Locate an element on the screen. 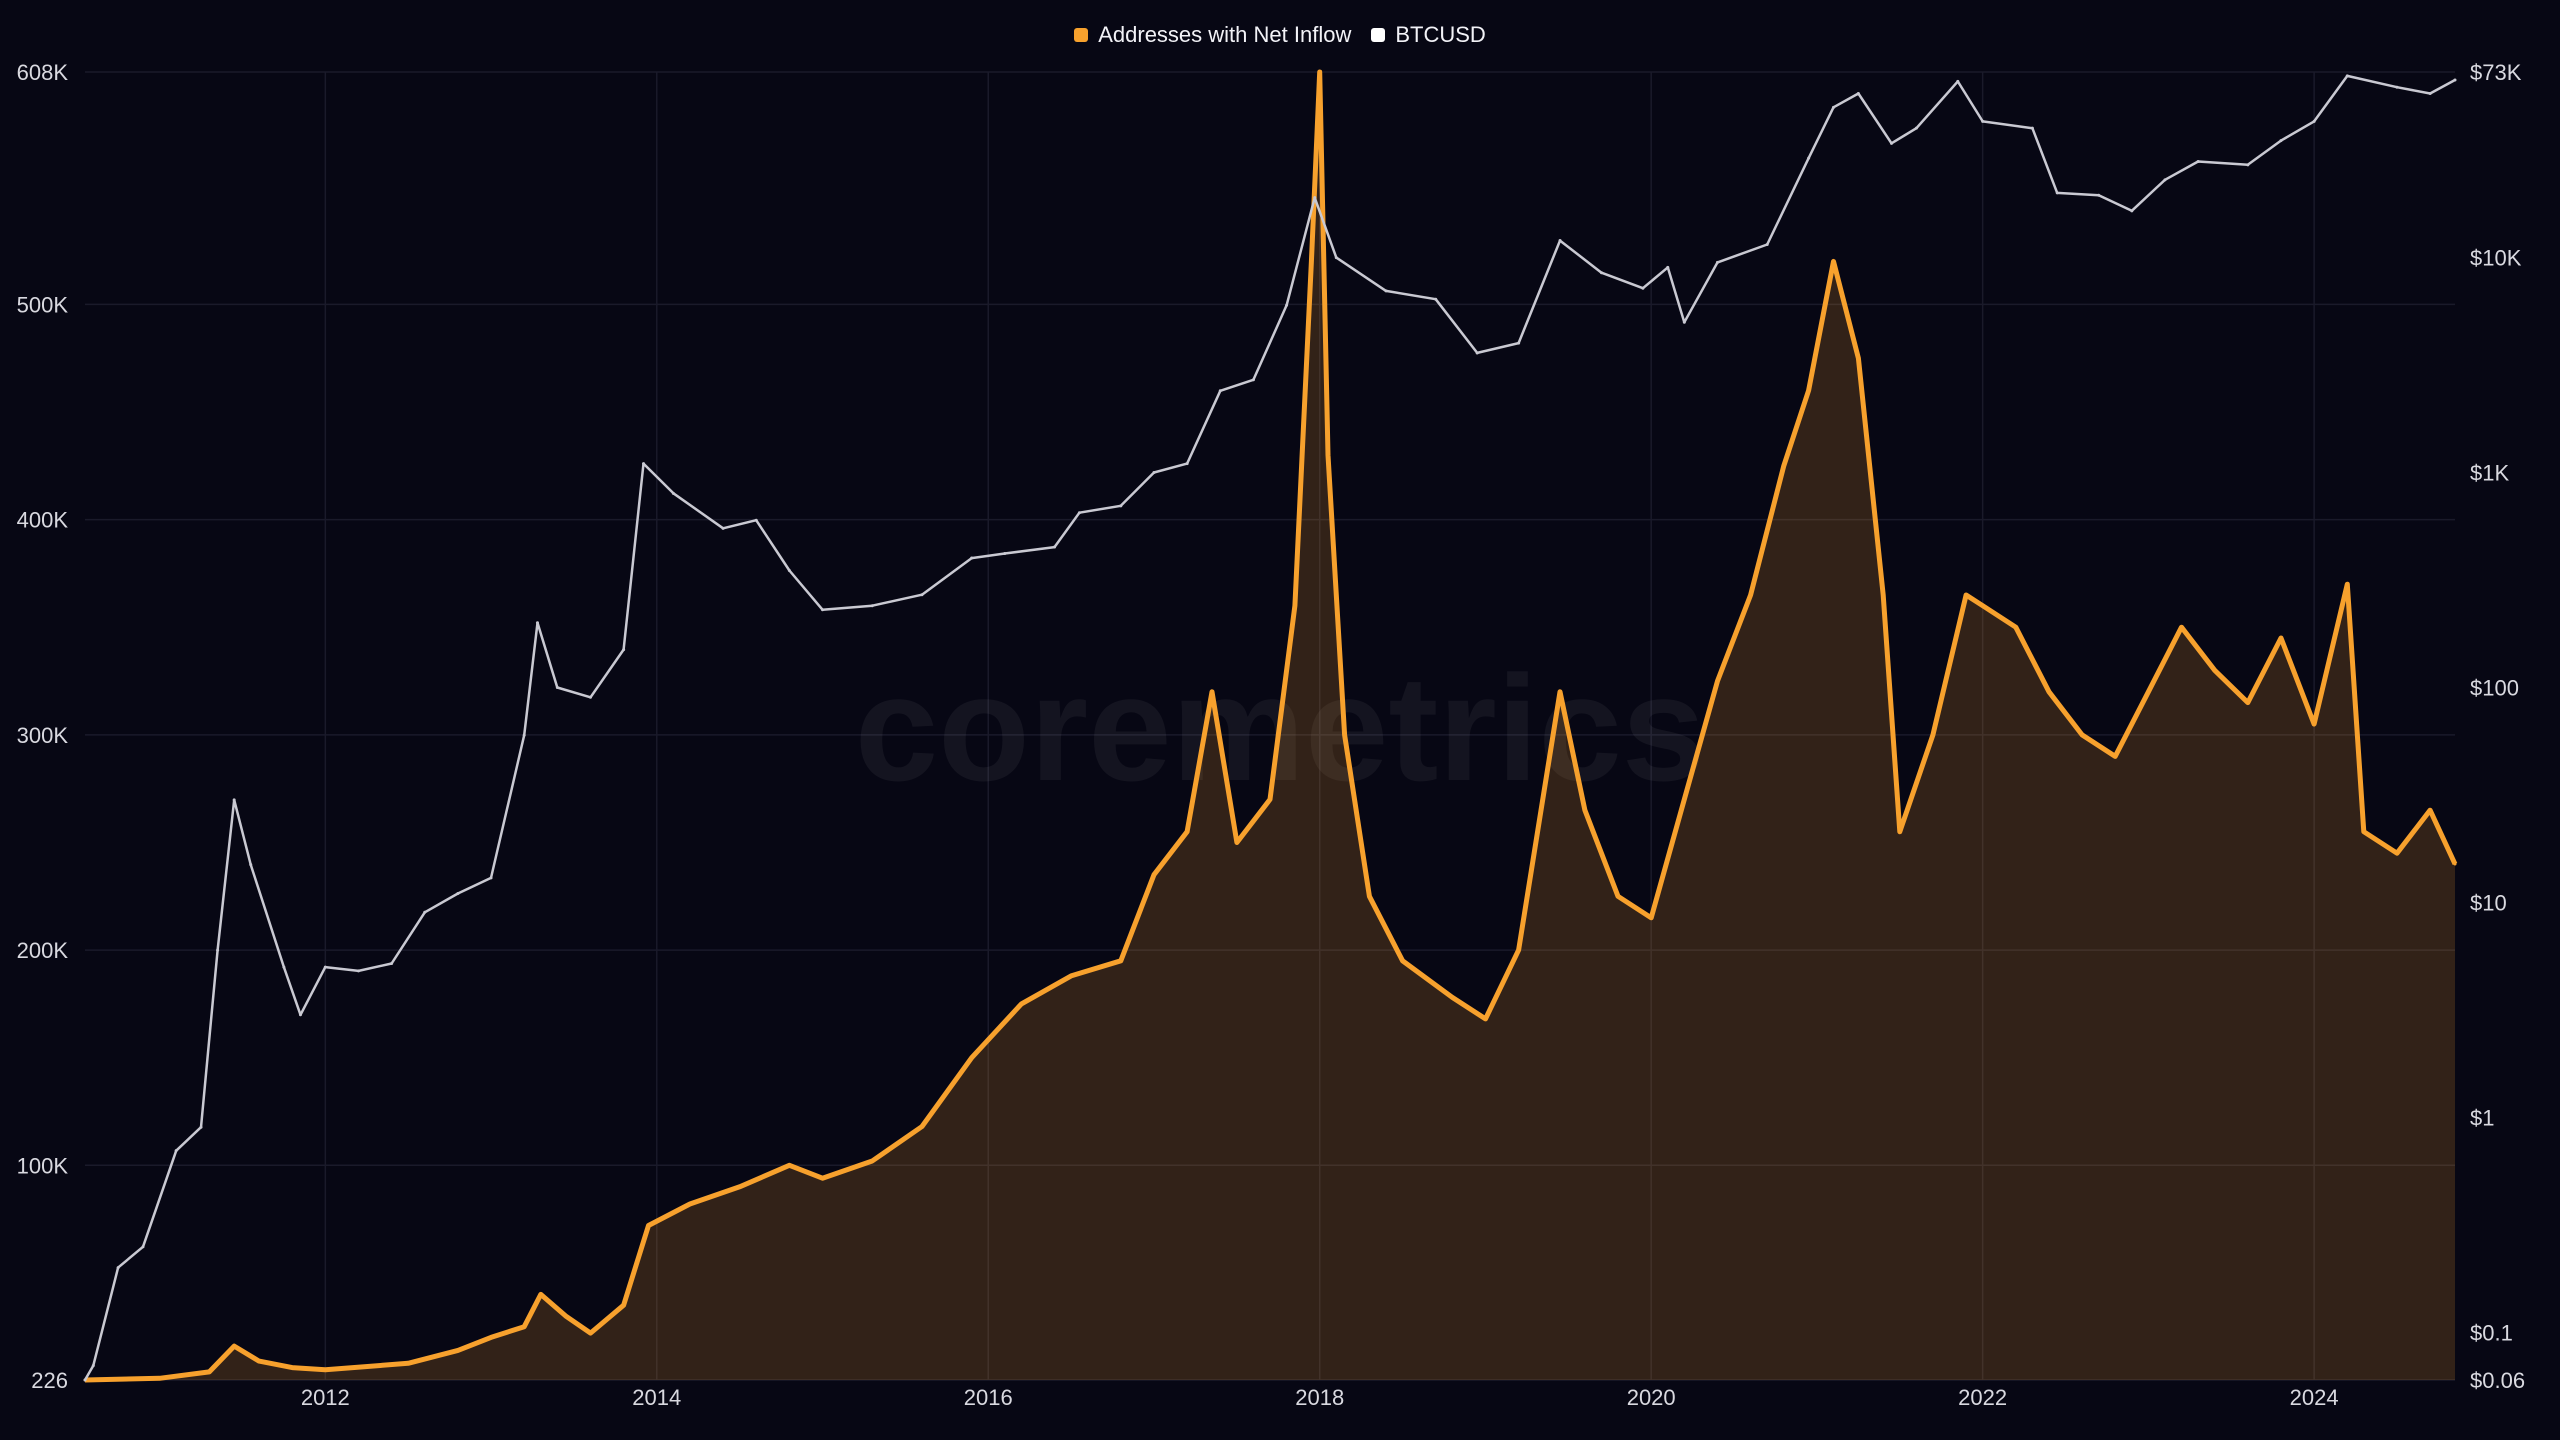  y-left-tick-1: 100K is located at coordinates (43, 1165).